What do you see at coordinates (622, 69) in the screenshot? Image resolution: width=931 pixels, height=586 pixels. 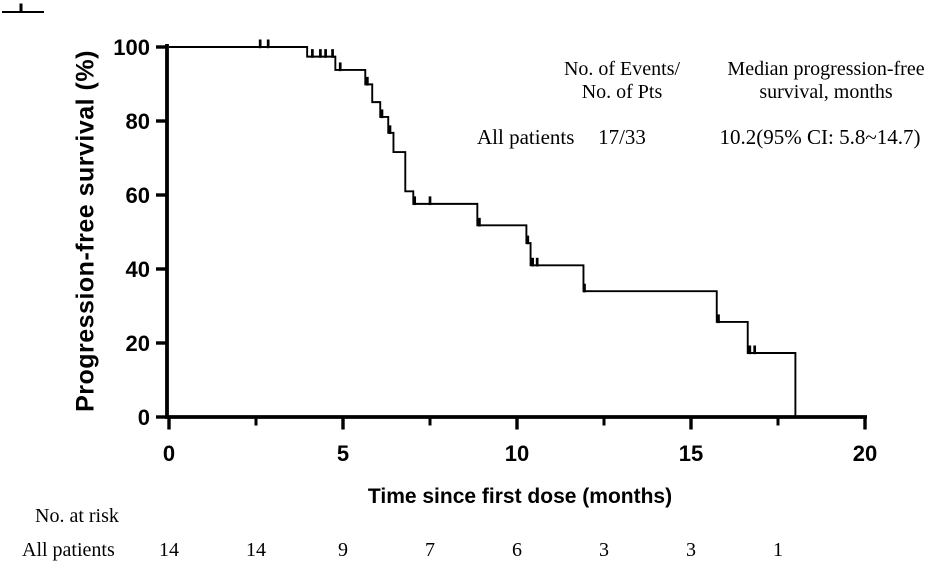 I see `events-header-line1: No. of Events/` at bounding box center [622, 69].